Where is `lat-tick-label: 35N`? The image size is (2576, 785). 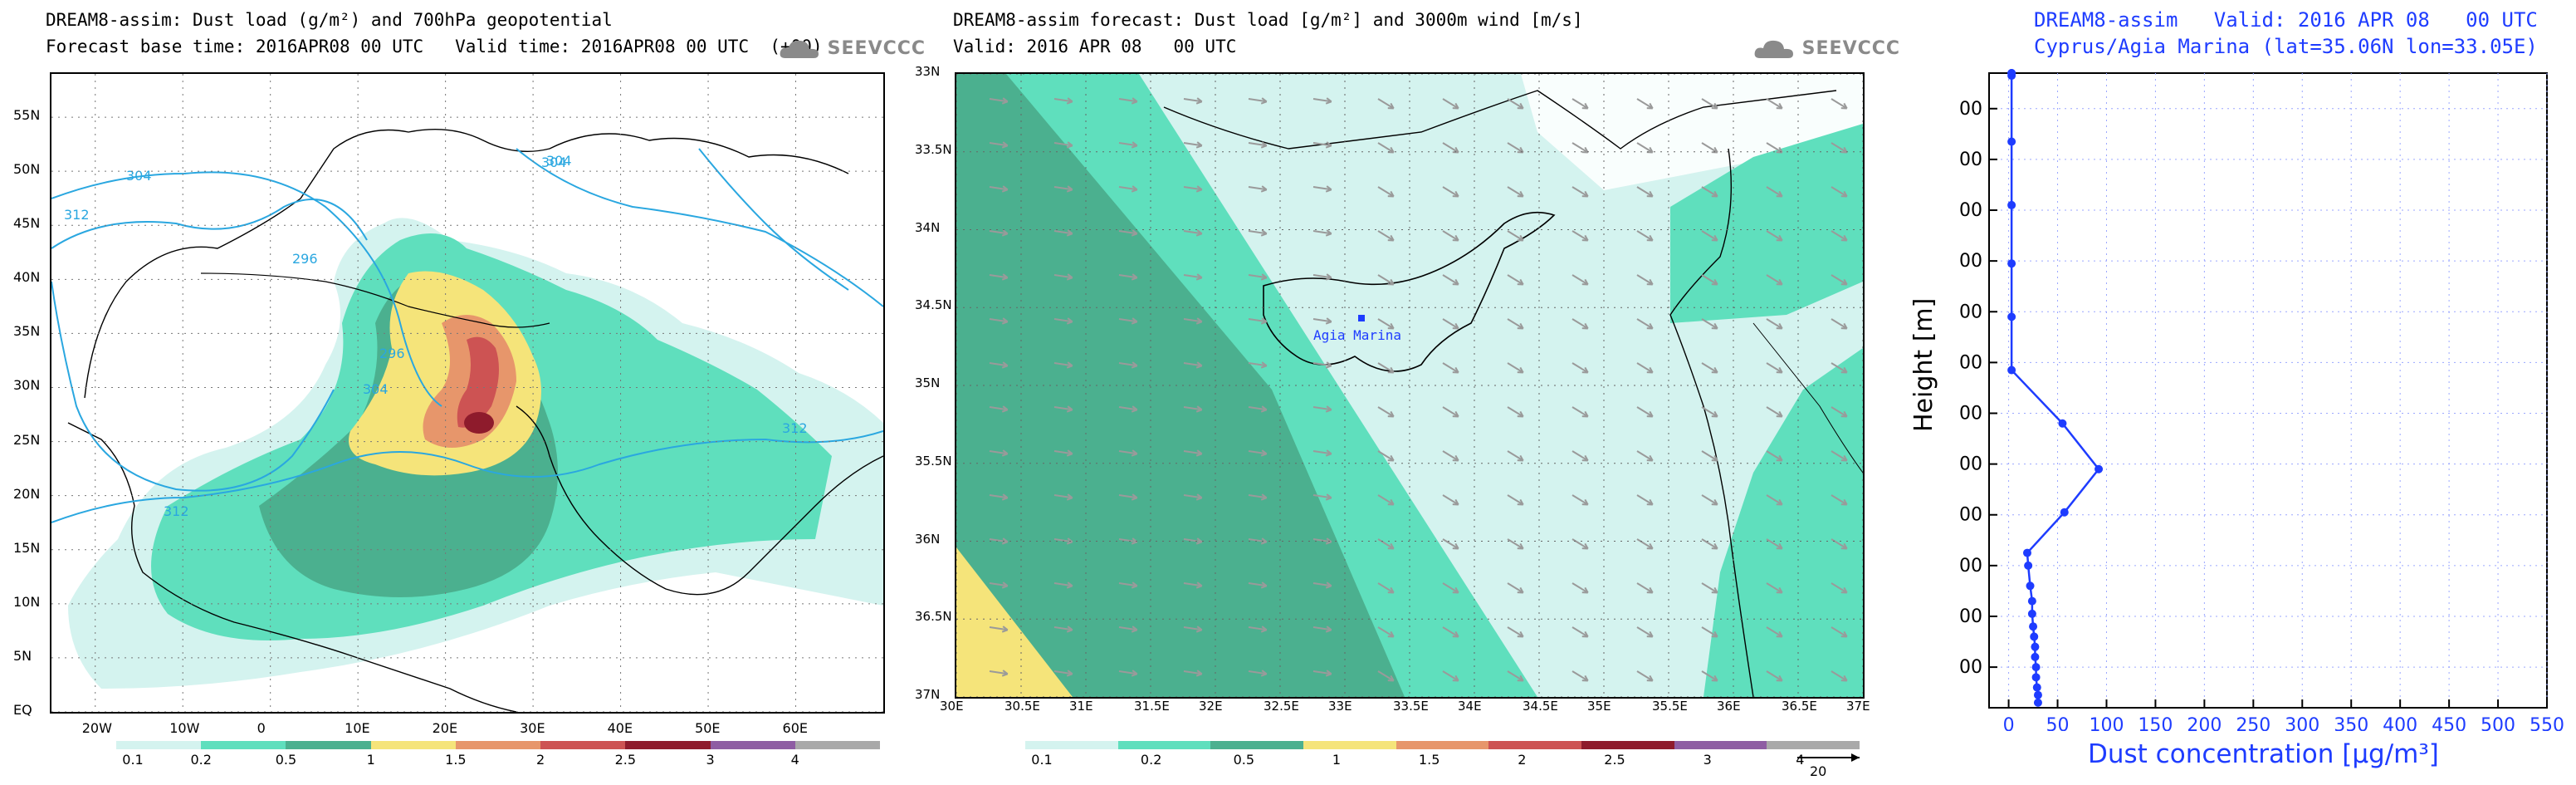 lat-tick-label: 35N is located at coordinates (27, 331).